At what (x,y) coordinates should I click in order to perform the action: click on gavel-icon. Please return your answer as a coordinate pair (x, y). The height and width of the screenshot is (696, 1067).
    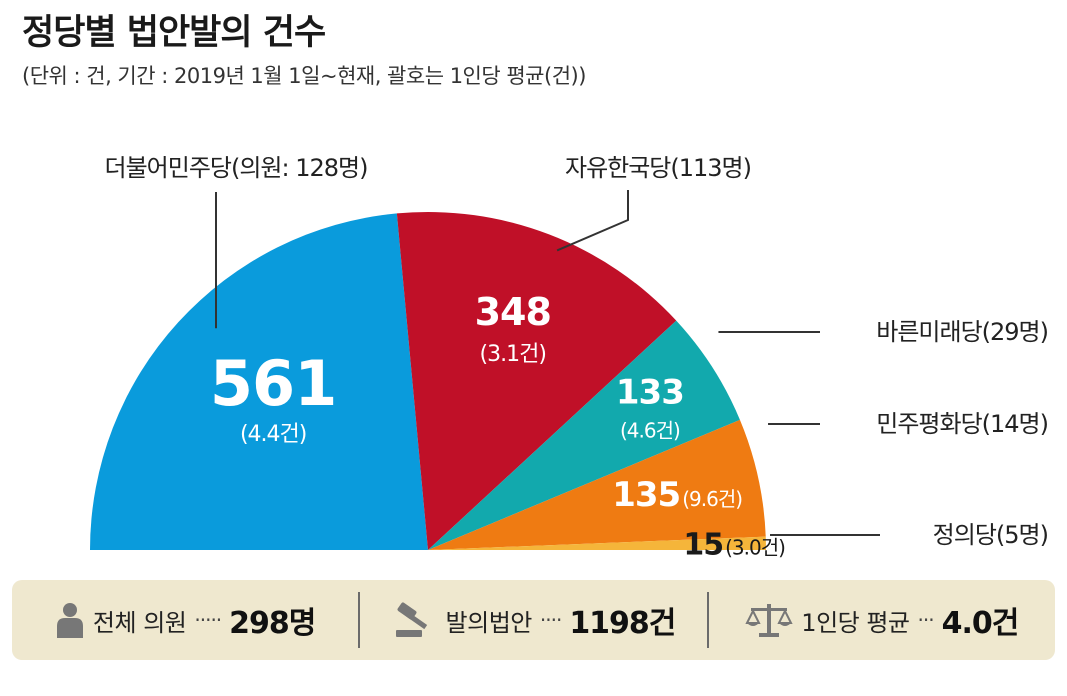
    Looking at the image, I should click on (415, 620).